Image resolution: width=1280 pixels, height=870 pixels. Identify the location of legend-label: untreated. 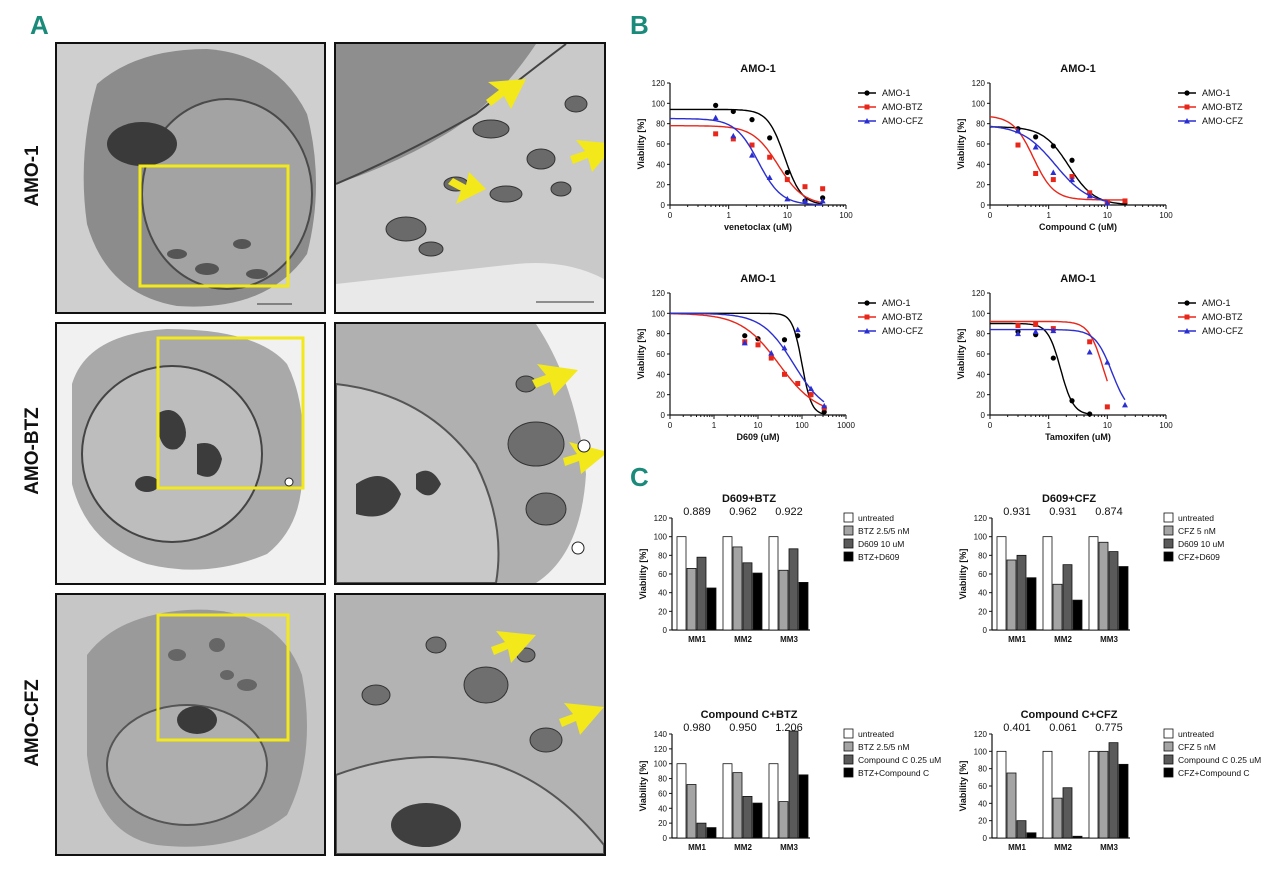
(1196, 518).